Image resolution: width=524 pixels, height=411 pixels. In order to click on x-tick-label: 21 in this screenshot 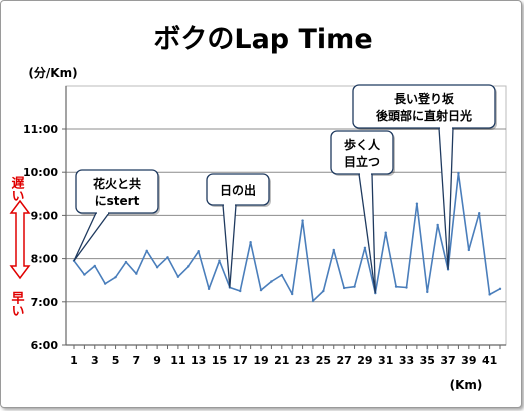, I will do `click(281, 360)`.